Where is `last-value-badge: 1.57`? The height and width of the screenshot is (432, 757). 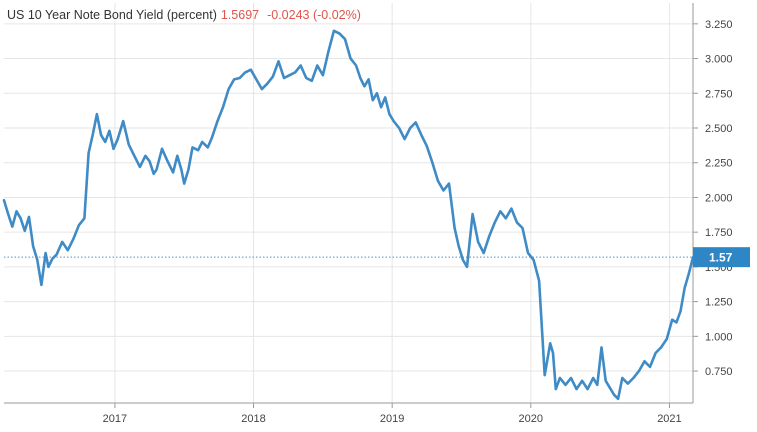 last-value-badge: 1.57 is located at coordinates (721, 257).